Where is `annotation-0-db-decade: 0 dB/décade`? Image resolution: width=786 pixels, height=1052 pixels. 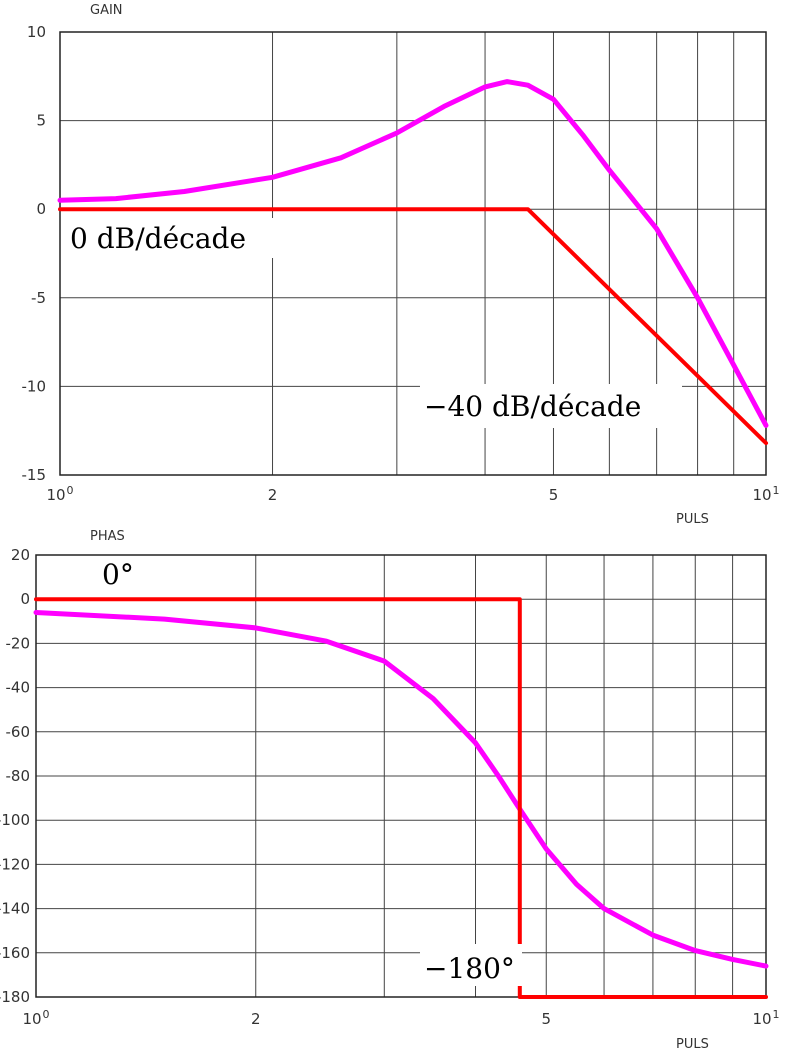
annotation-0-db-decade: 0 dB/décade is located at coordinates (158, 238).